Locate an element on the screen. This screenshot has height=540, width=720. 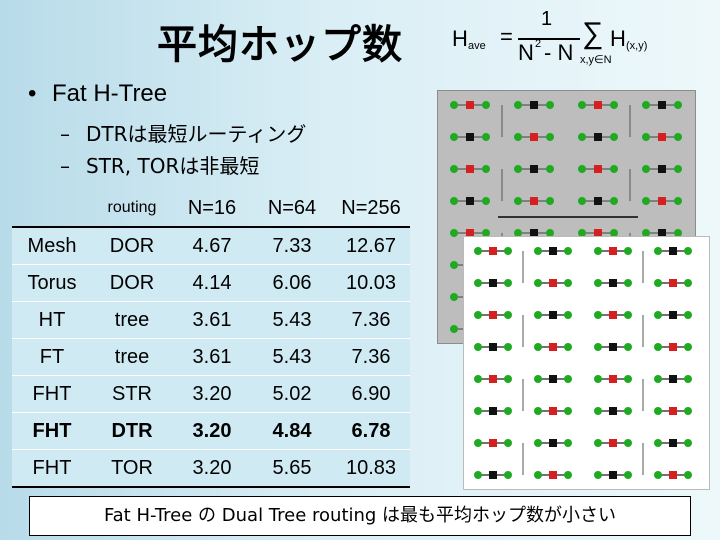
table-cell: 7.36 is located at coordinates (371, 357).